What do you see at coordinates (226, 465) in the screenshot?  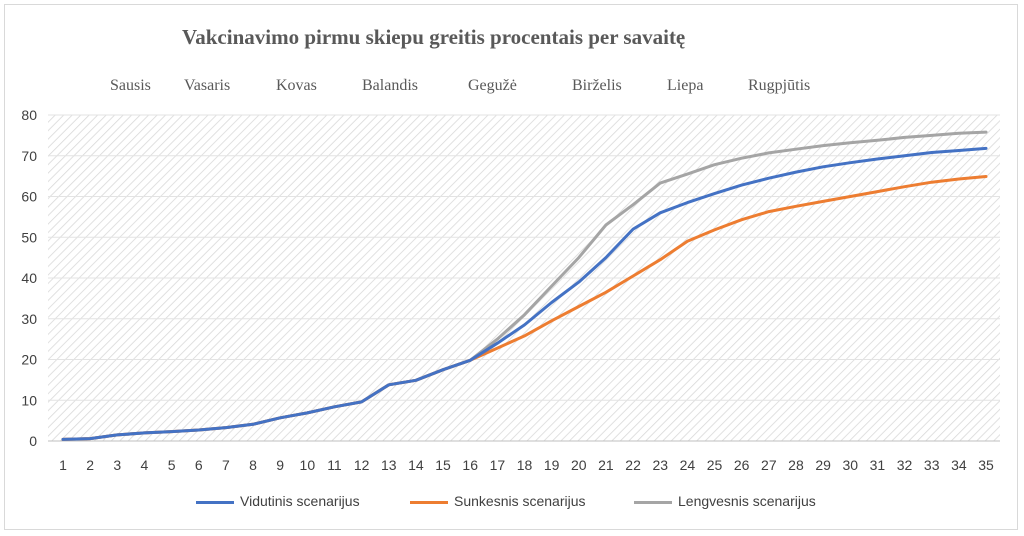 I see `x-tick-label-7: 7` at bounding box center [226, 465].